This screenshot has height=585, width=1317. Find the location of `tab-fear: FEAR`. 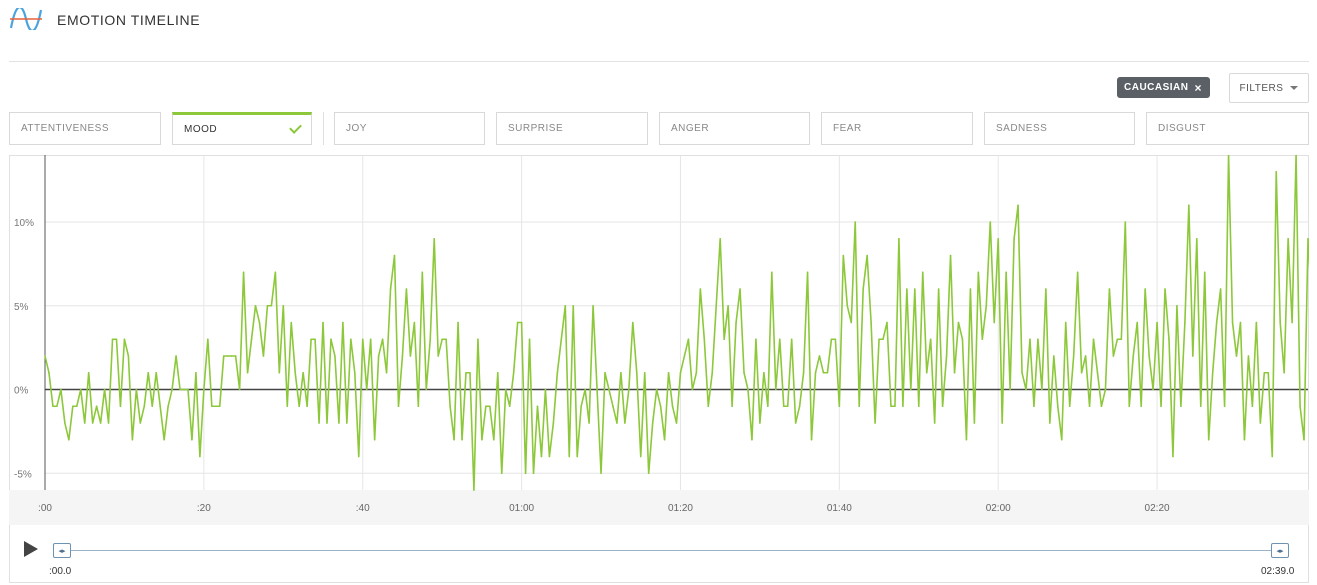

tab-fear: FEAR is located at coordinates (897, 128).